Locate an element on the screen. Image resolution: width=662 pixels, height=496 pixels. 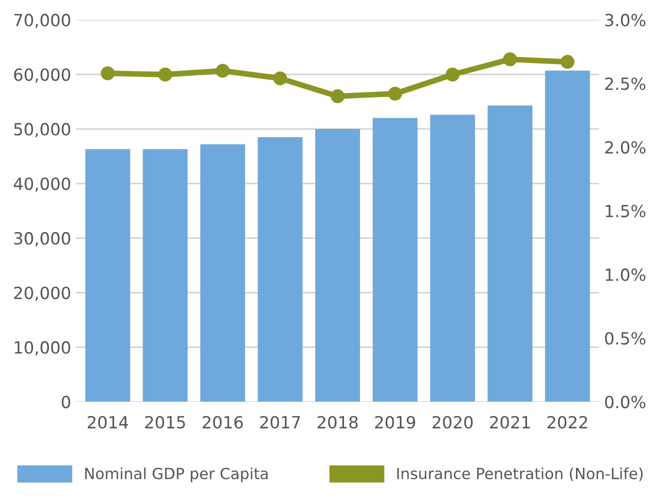
x-tick-label: 2018 is located at coordinates (338, 422).